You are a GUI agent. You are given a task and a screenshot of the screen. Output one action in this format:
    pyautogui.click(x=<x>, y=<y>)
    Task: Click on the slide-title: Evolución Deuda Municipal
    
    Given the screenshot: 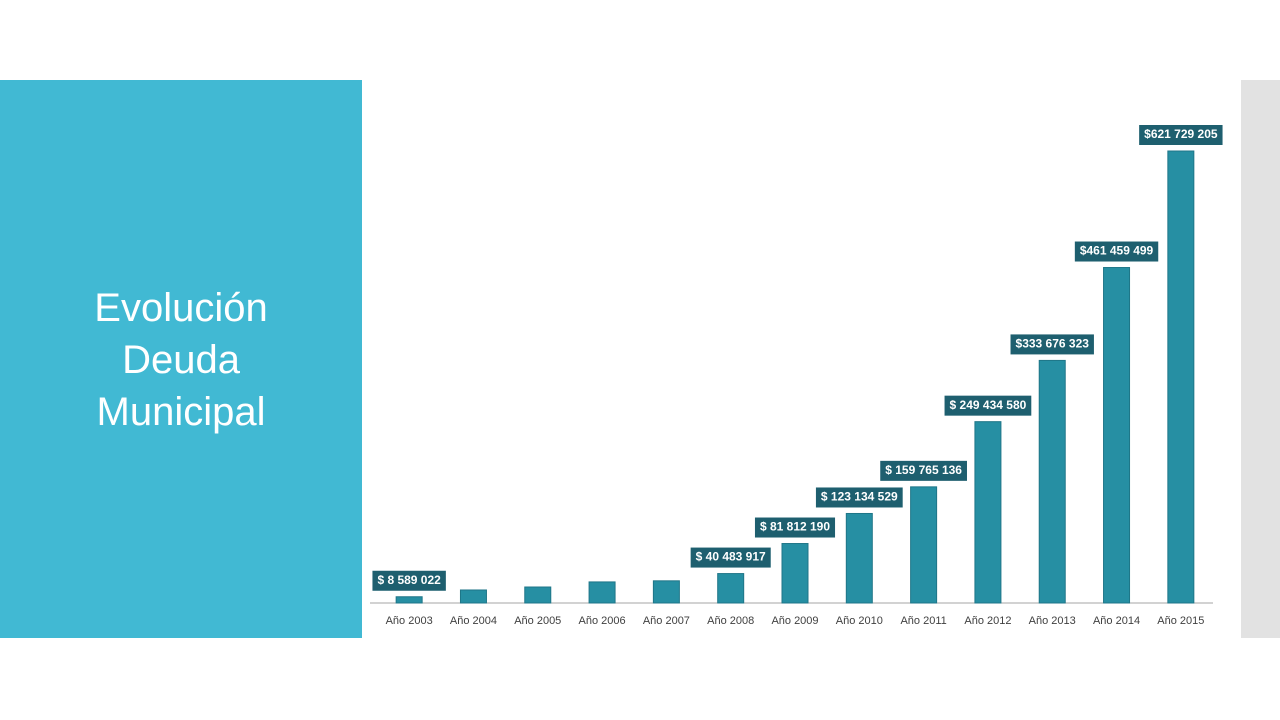 What is the action you would take?
    pyautogui.click(x=181, y=360)
    